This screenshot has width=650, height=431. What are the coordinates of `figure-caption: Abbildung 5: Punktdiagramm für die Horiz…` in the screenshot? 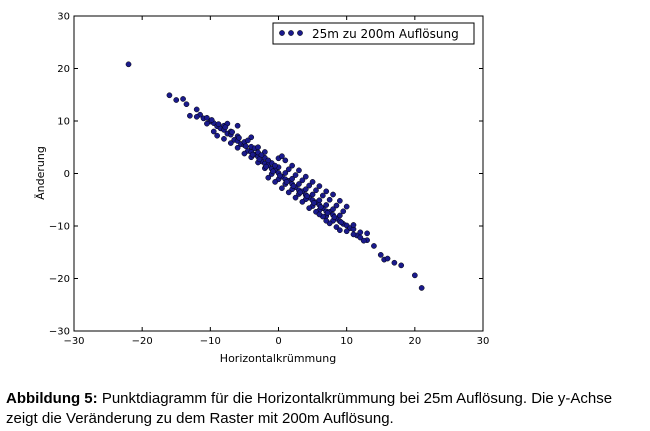 It's located at (326, 409).